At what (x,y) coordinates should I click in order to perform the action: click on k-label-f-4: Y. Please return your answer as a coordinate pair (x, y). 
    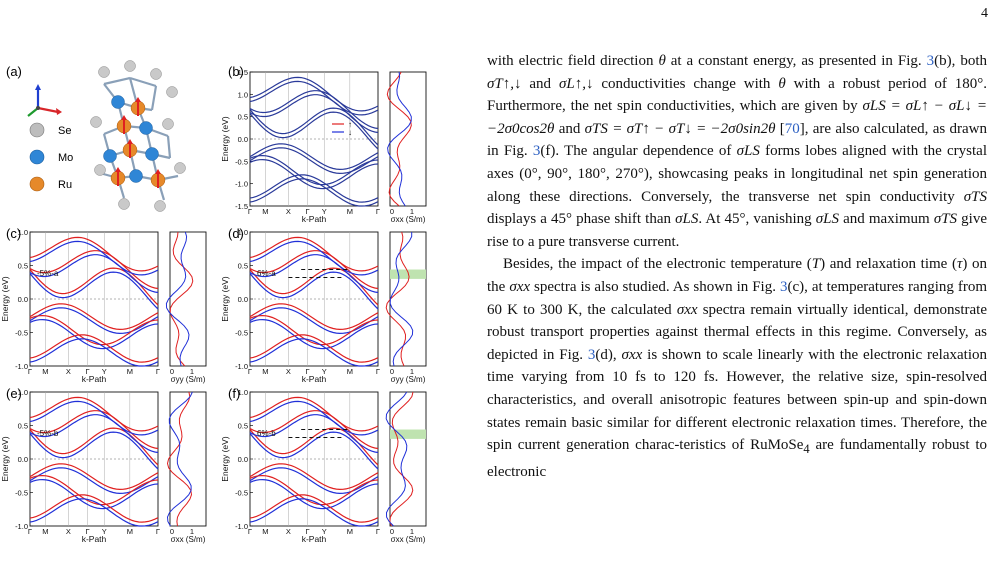
    Looking at the image, I should click on (324, 531).